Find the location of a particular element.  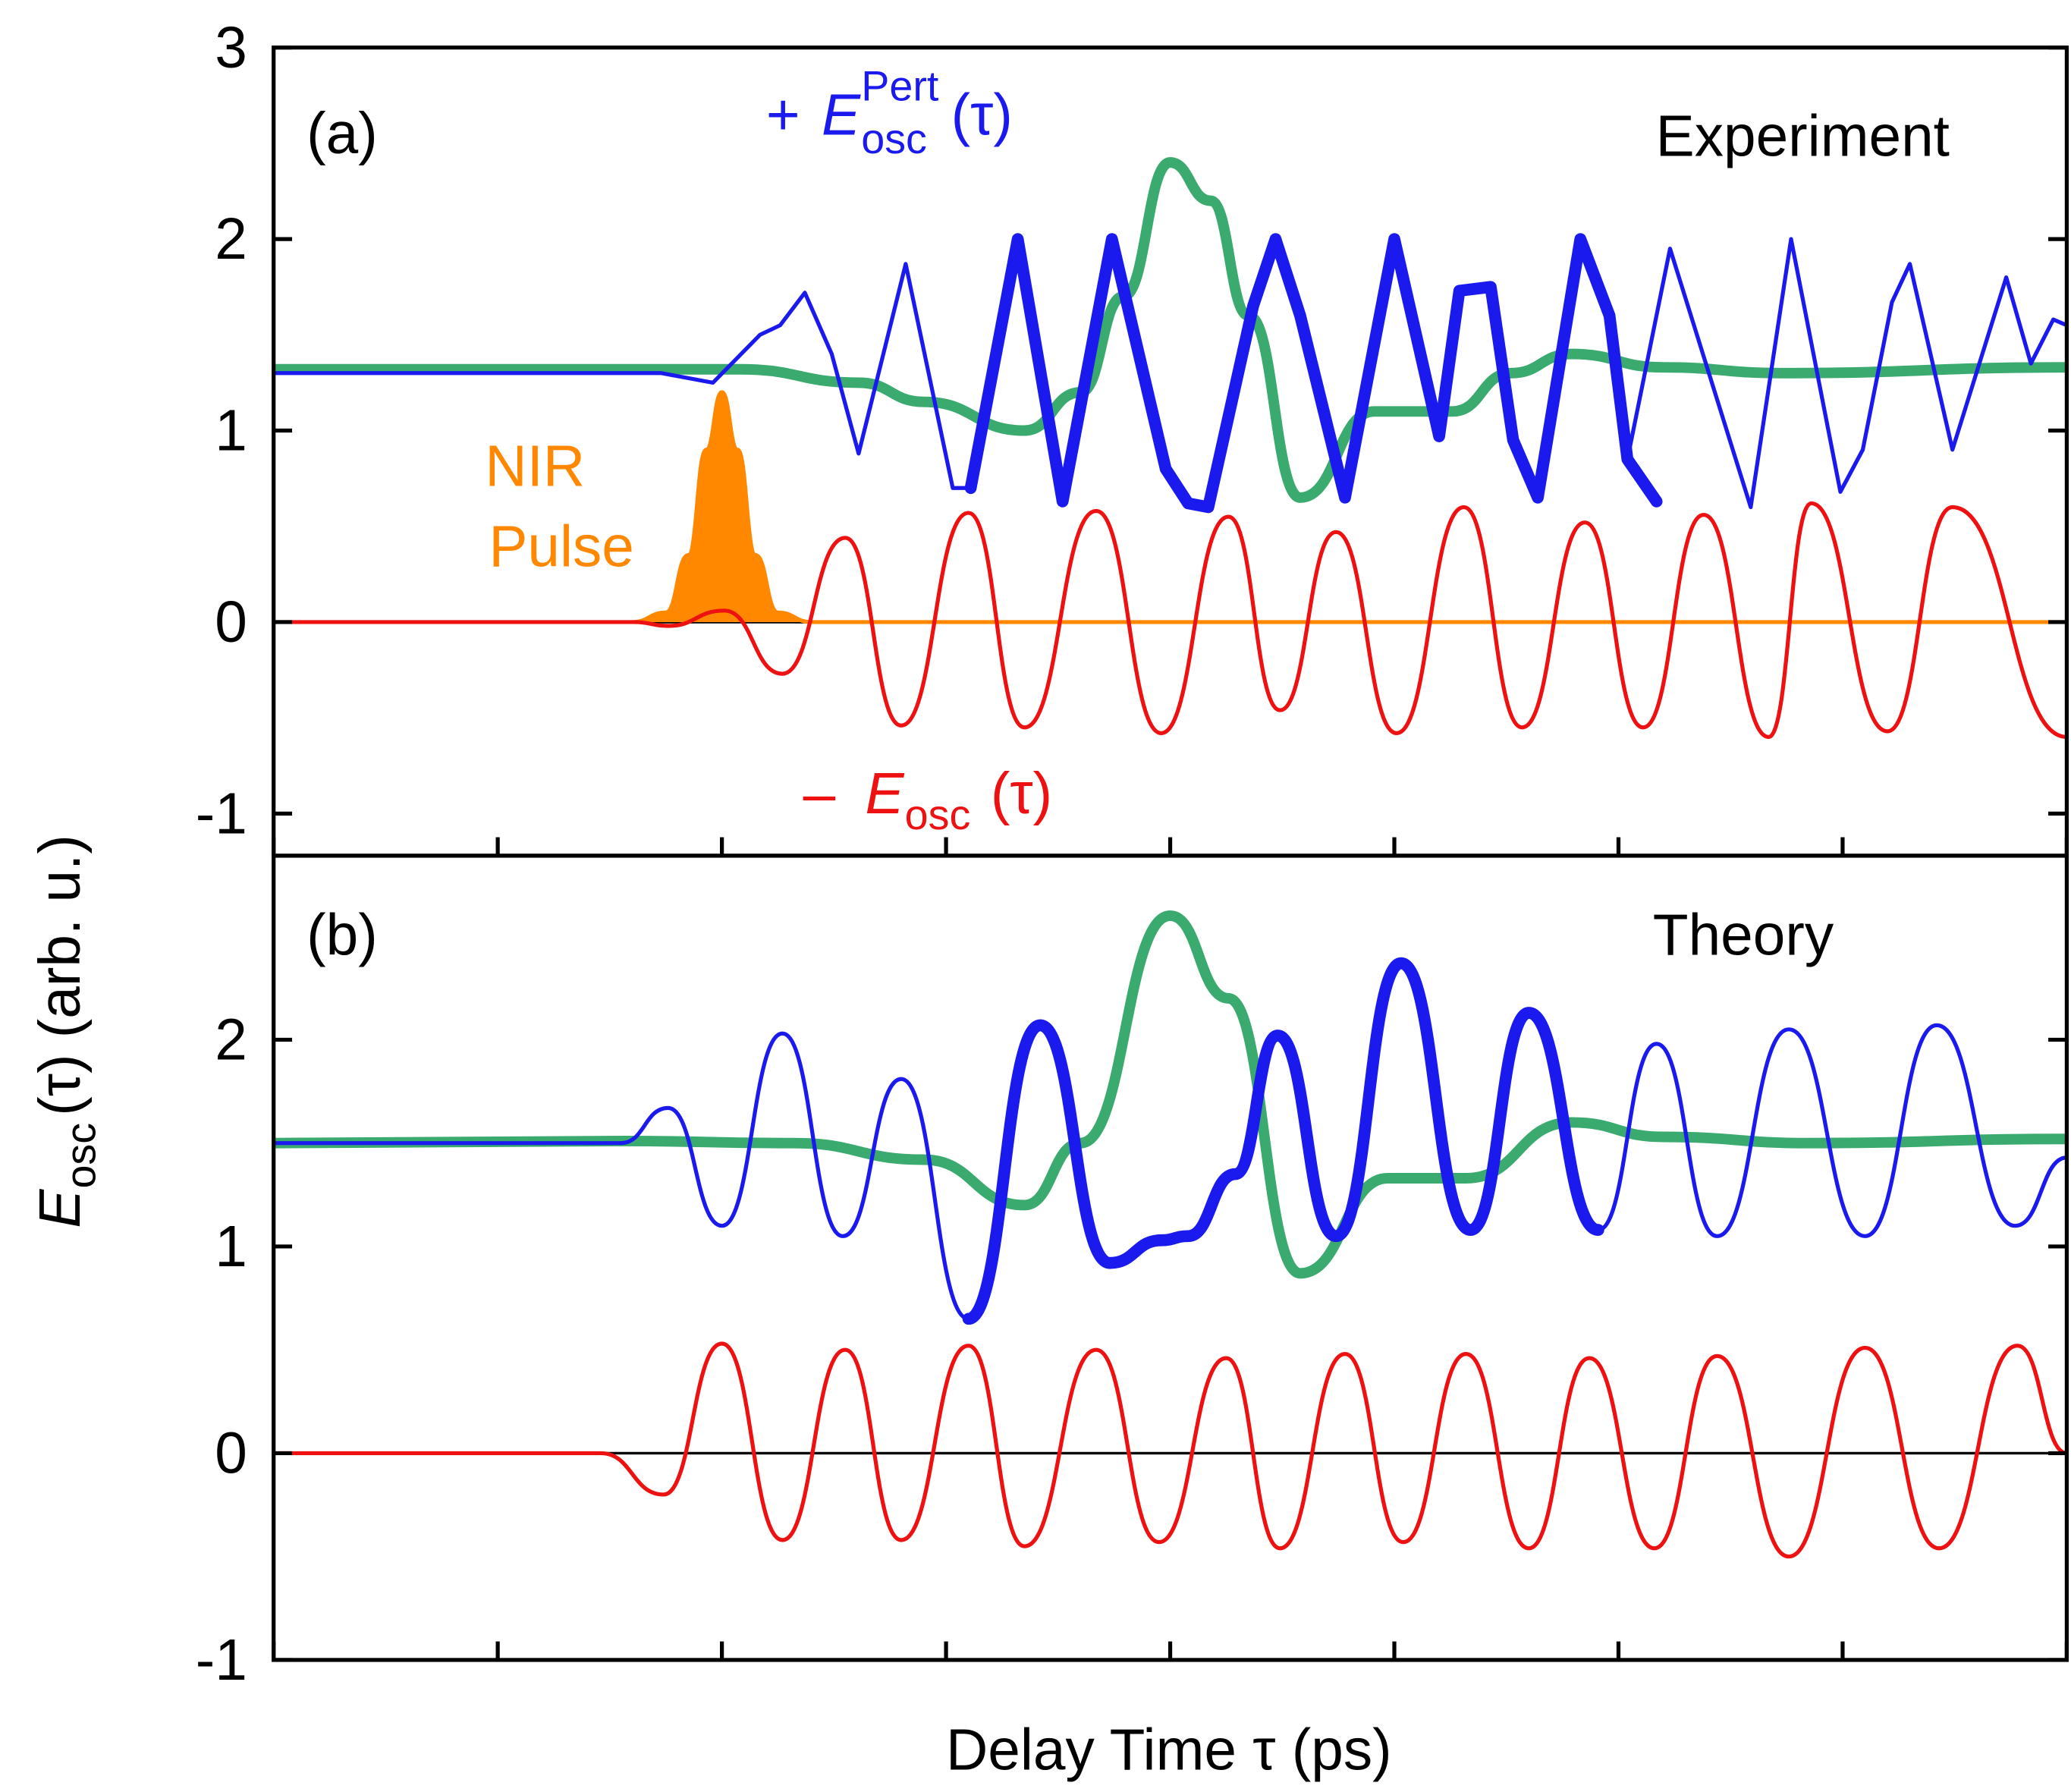

x-axis-title: Delay Time τ (ps) is located at coordinates (1169, 1750).